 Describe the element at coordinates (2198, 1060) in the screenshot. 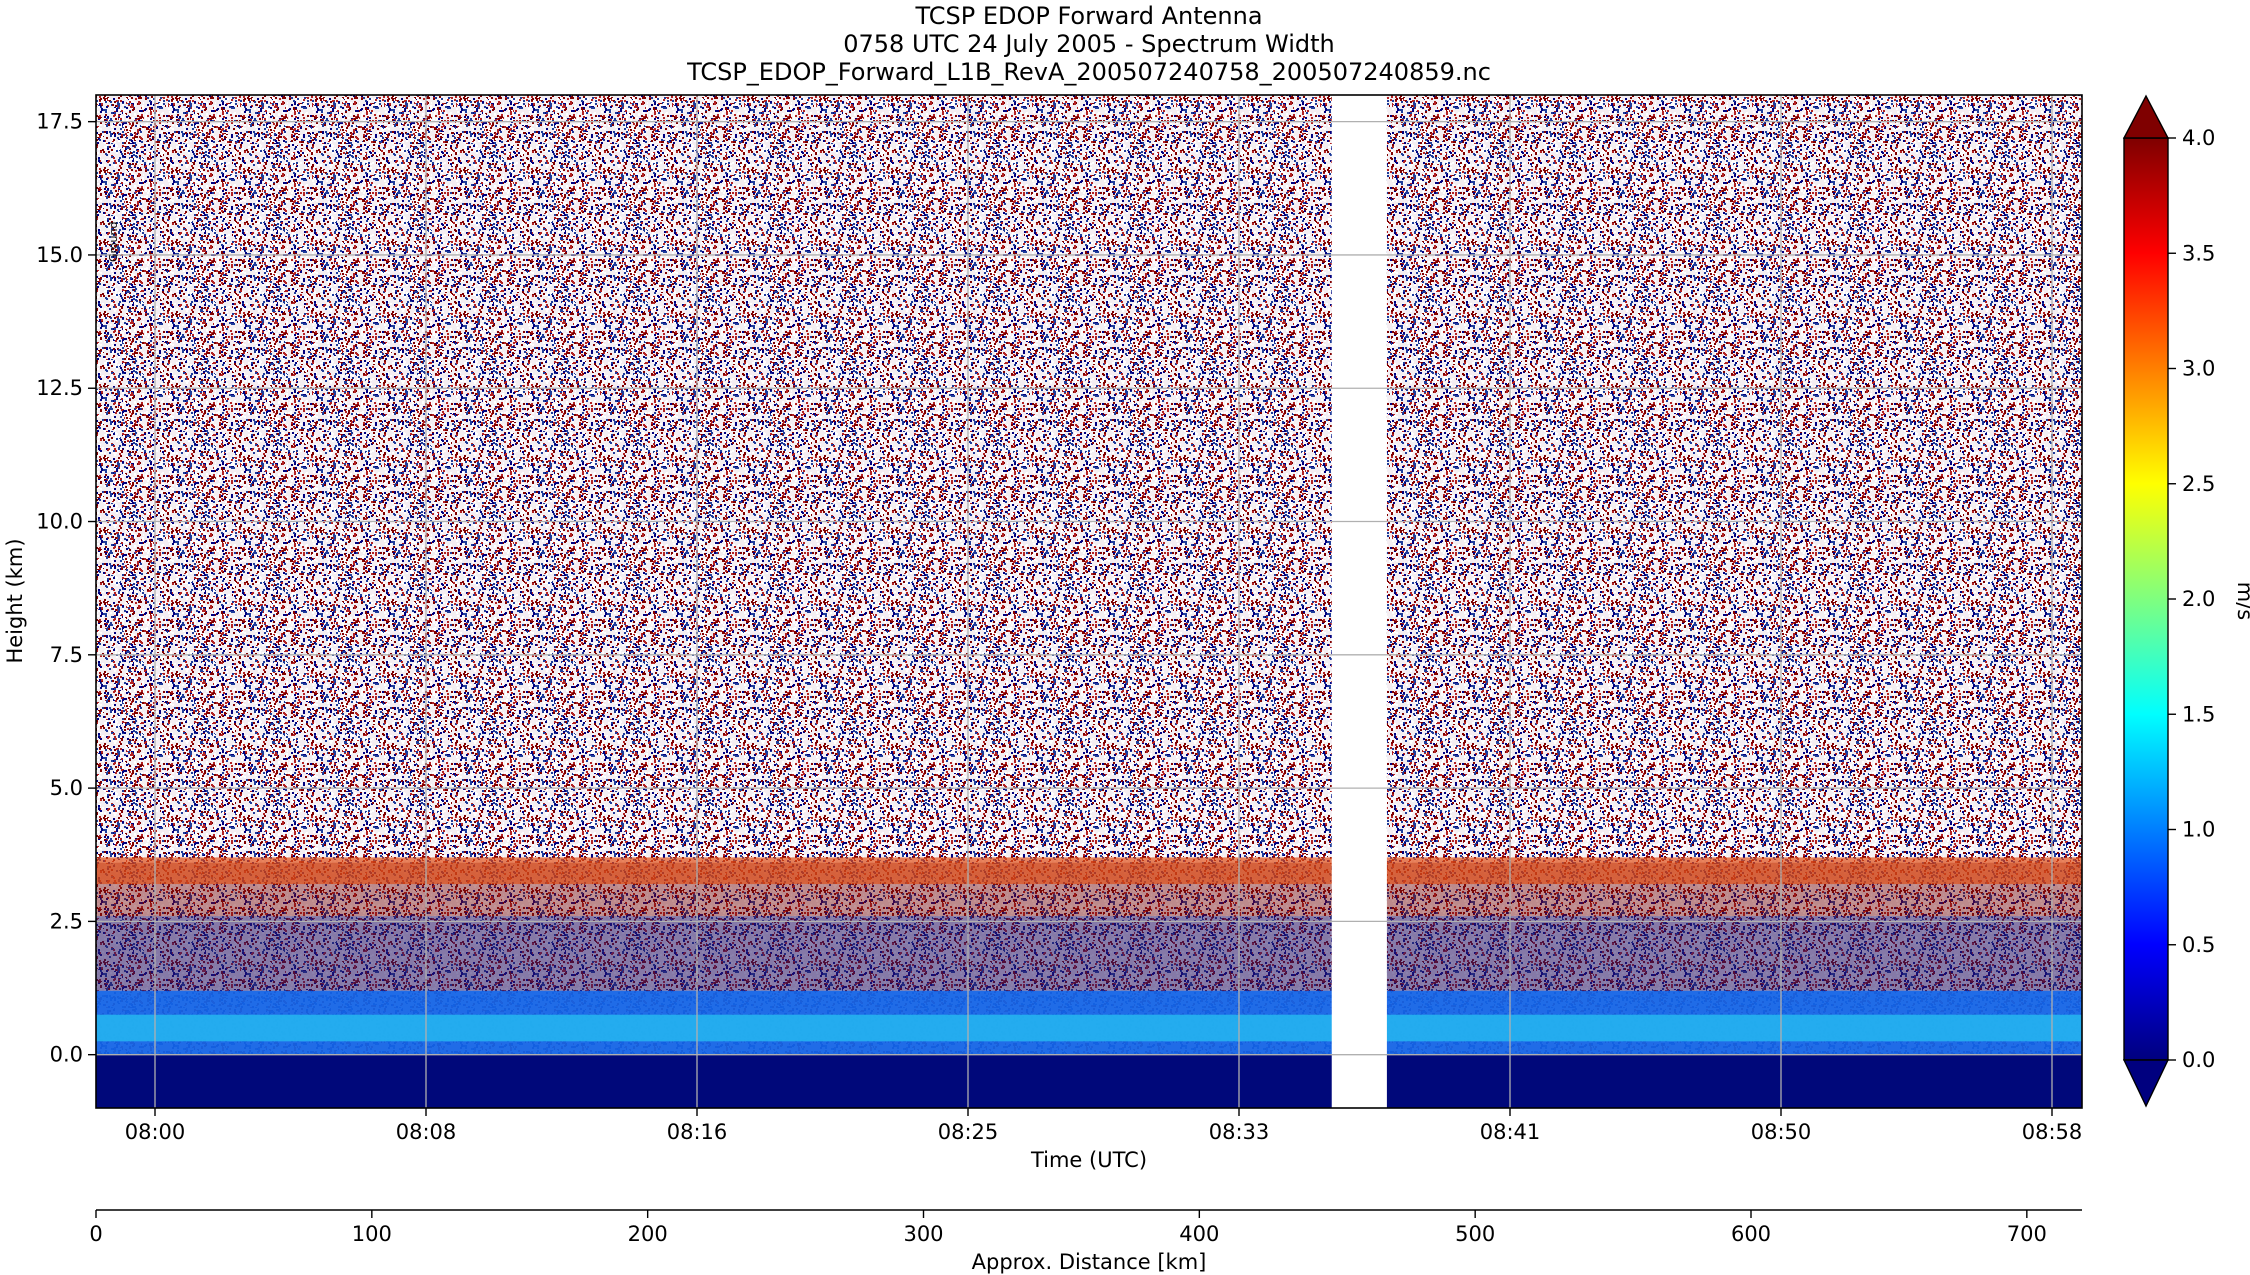

I see `colorbar-tick-label: 0.0` at that location.